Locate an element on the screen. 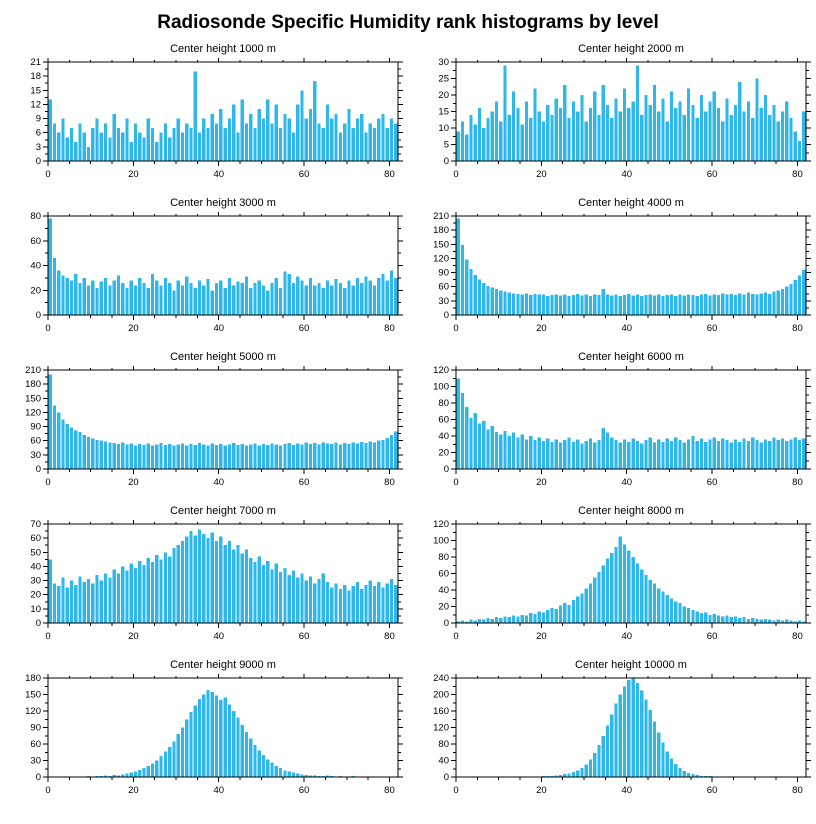 The height and width of the screenshot is (824, 816). histogram-plot-3000m: 0 20 40 60 80 0 20 40 60 80 is located at coordinates (216, 272).